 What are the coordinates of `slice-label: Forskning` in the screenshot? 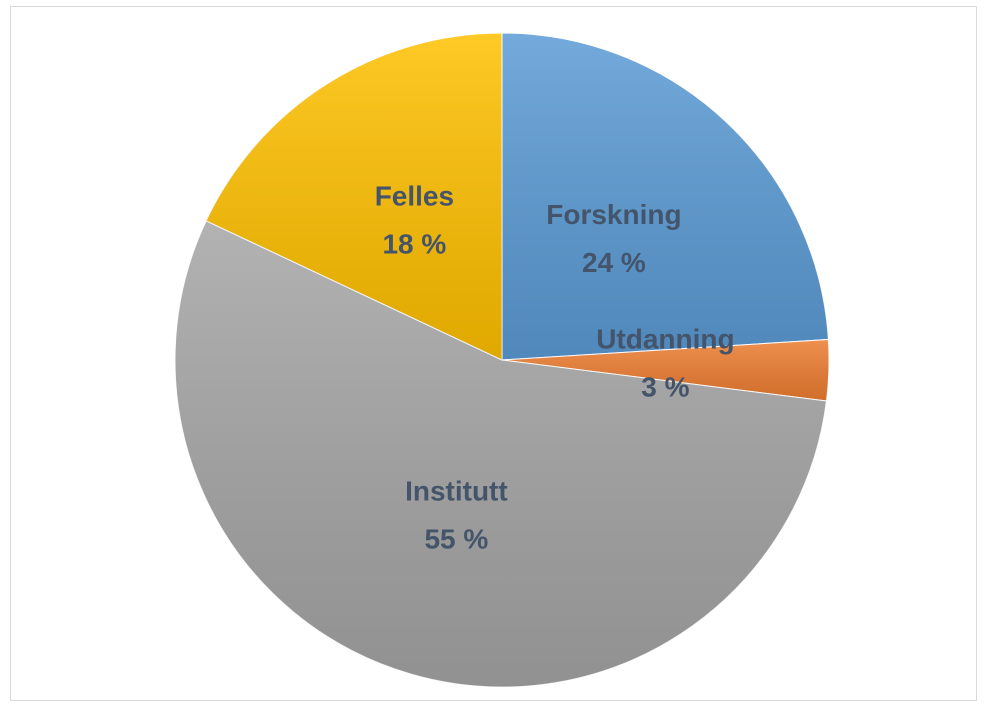 It's located at (613, 214).